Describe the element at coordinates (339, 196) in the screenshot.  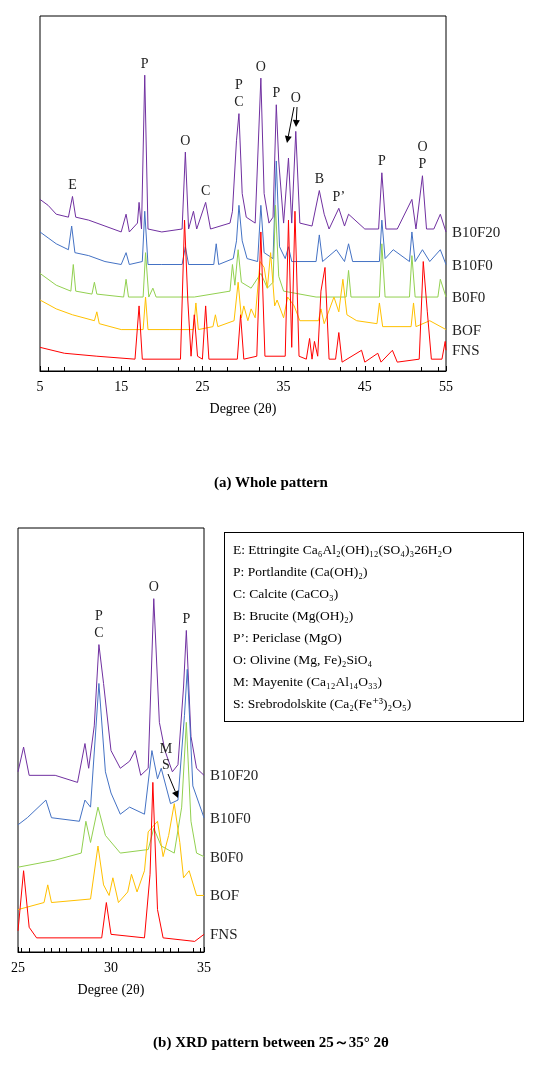
I see `annotation: P’` at that location.